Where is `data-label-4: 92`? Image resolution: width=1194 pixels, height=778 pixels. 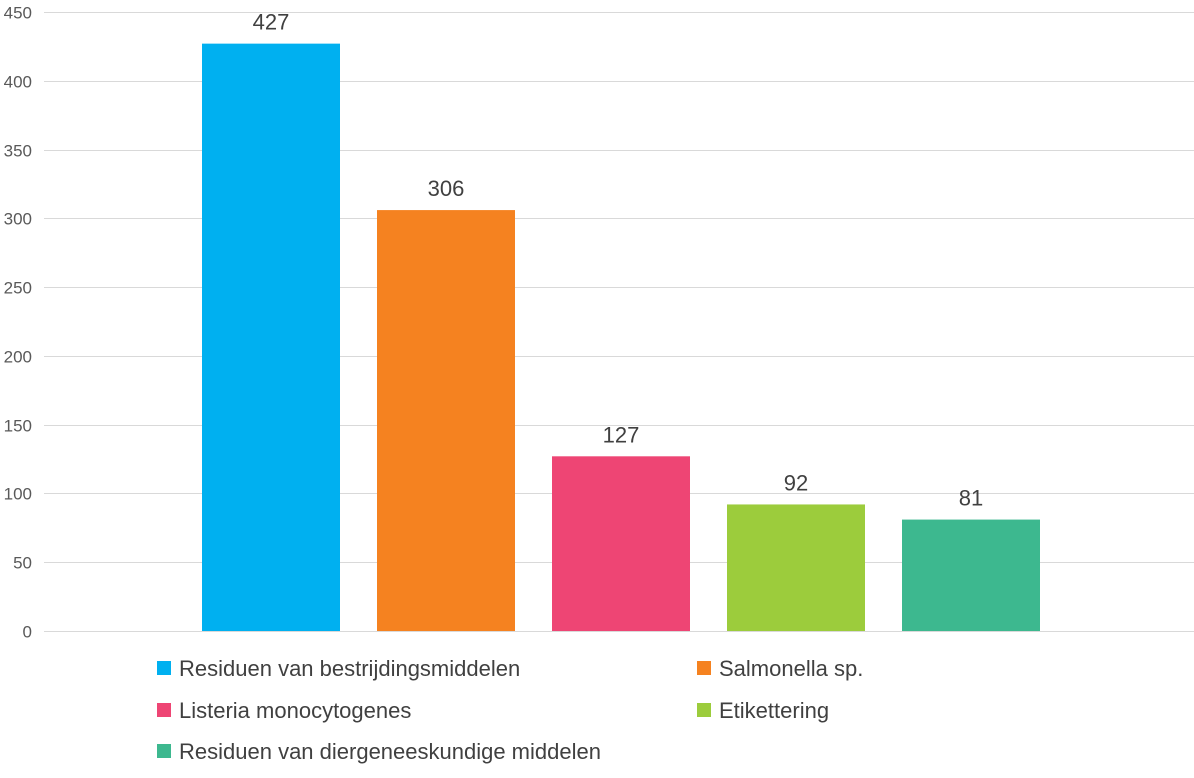 data-label-4: 92 is located at coordinates (796, 482).